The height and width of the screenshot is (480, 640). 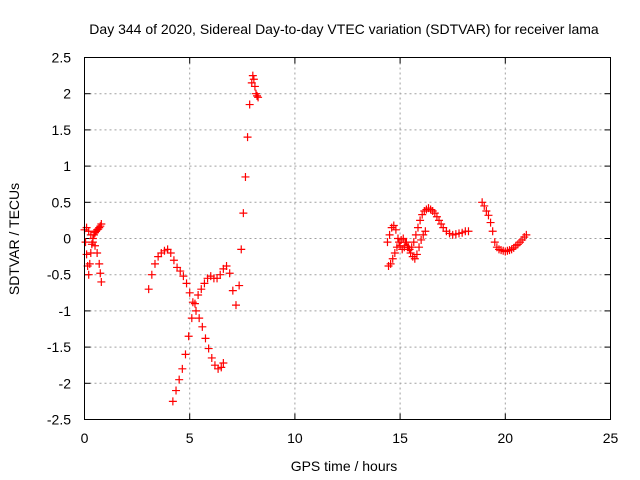 What do you see at coordinates (62, 58) in the screenshot?
I see `y-tick-label: 2.5` at bounding box center [62, 58].